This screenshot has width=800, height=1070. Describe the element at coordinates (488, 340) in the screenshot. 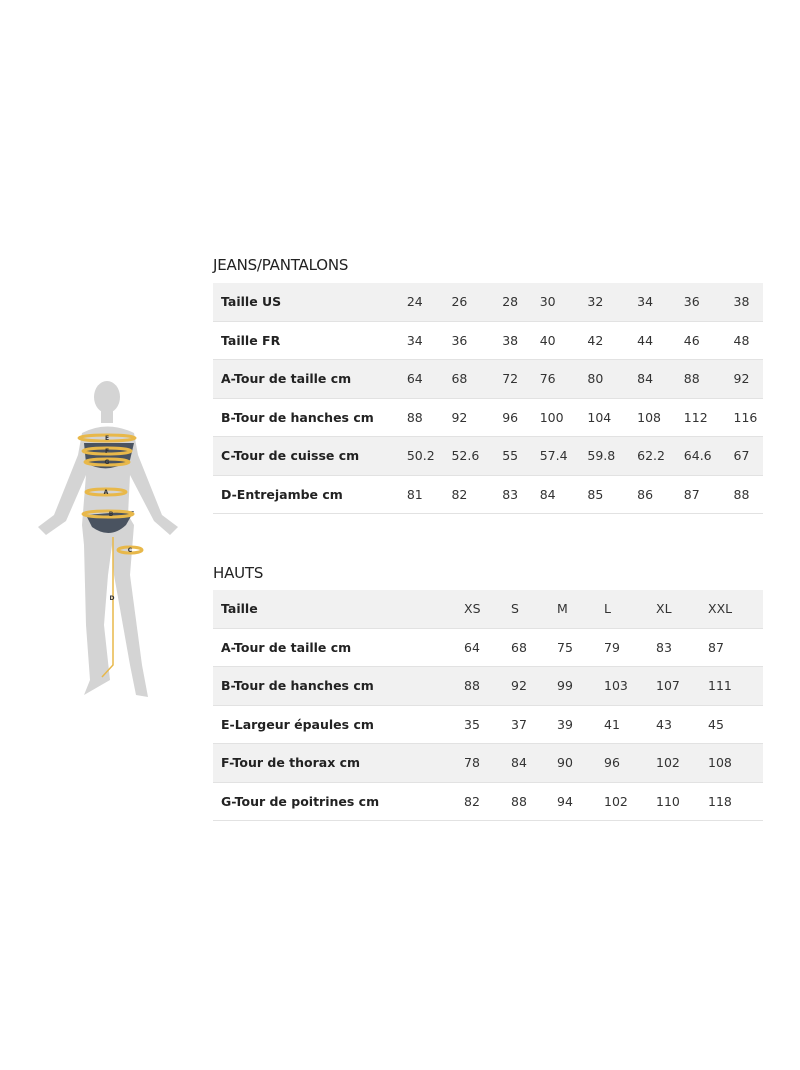

I see `table-row: Taille FR 34 36 38 40 42 44 46 48` at that location.